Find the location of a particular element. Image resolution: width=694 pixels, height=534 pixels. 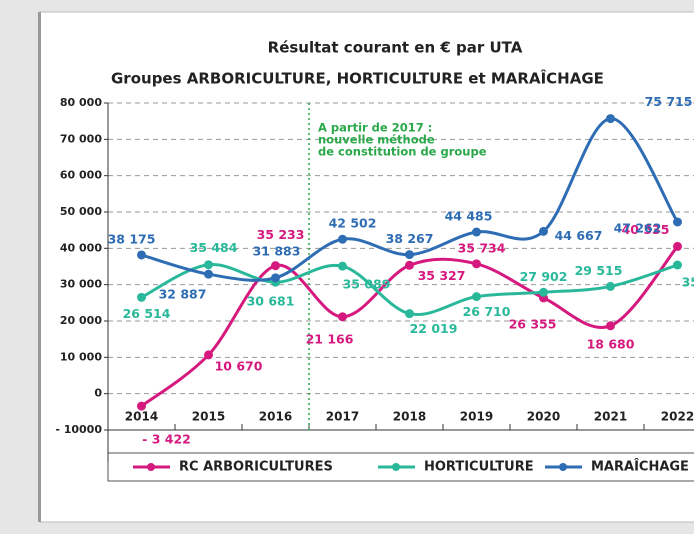

chart-title: Résultat courant en € par UTA is located at coordinates (395, 48).